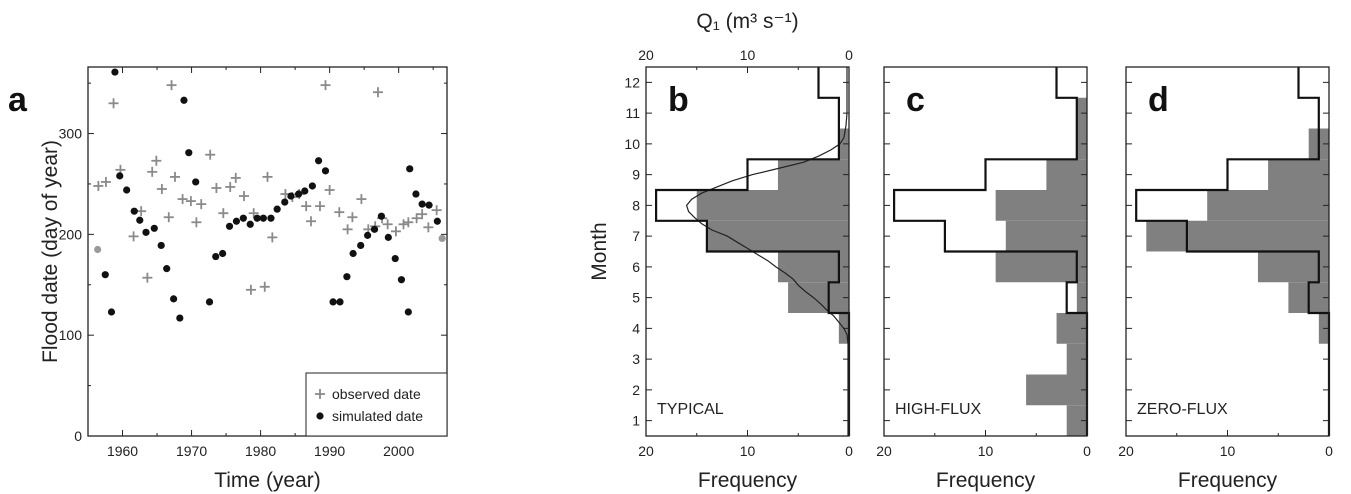 The image size is (1351, 494). Describe the element at coordinates (636, 390) in the screenshot. I see `month-tick-label: 2` at that location.